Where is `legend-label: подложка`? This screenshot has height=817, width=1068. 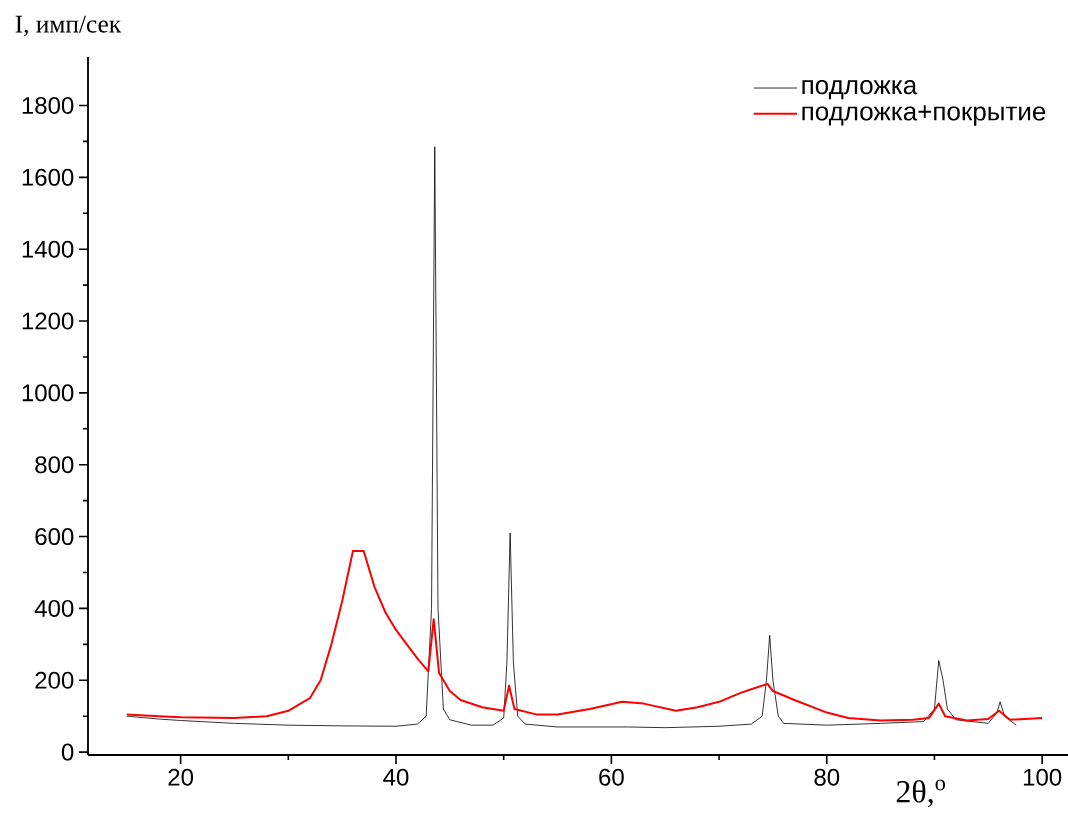
legend-label: подложка is located at coordinates (860, 90).